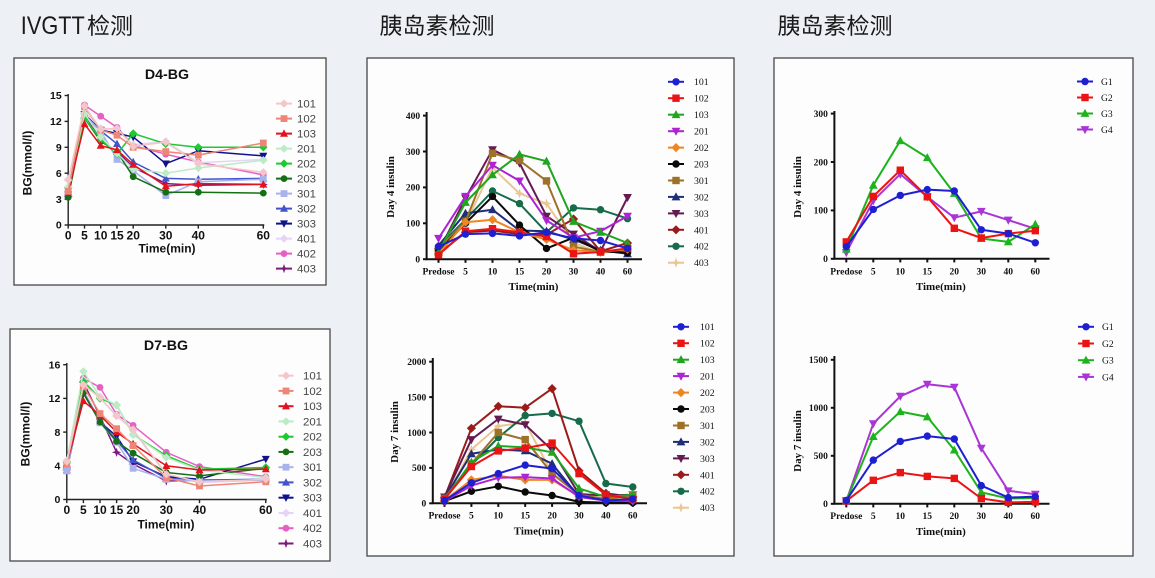 Image resolution: width=1155 pixels, height=578 pixels. I want to click on svg-text: 16, so click(55, 365).